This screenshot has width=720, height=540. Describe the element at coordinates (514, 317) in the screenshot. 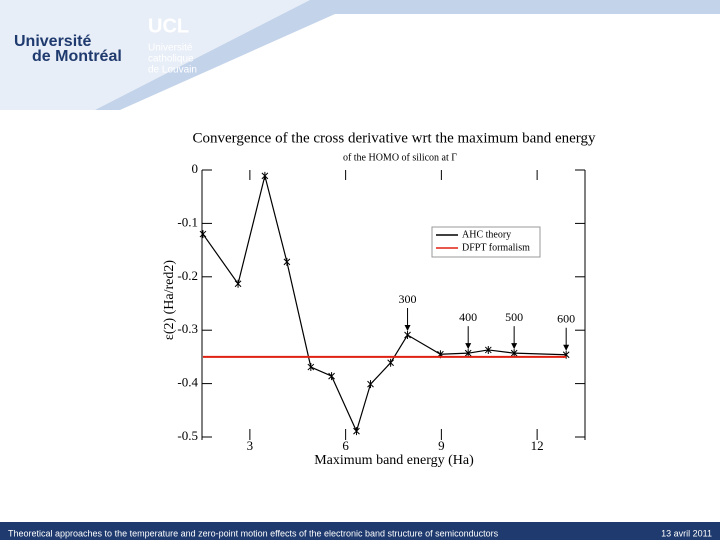

I see `annotation: 500` at that location.